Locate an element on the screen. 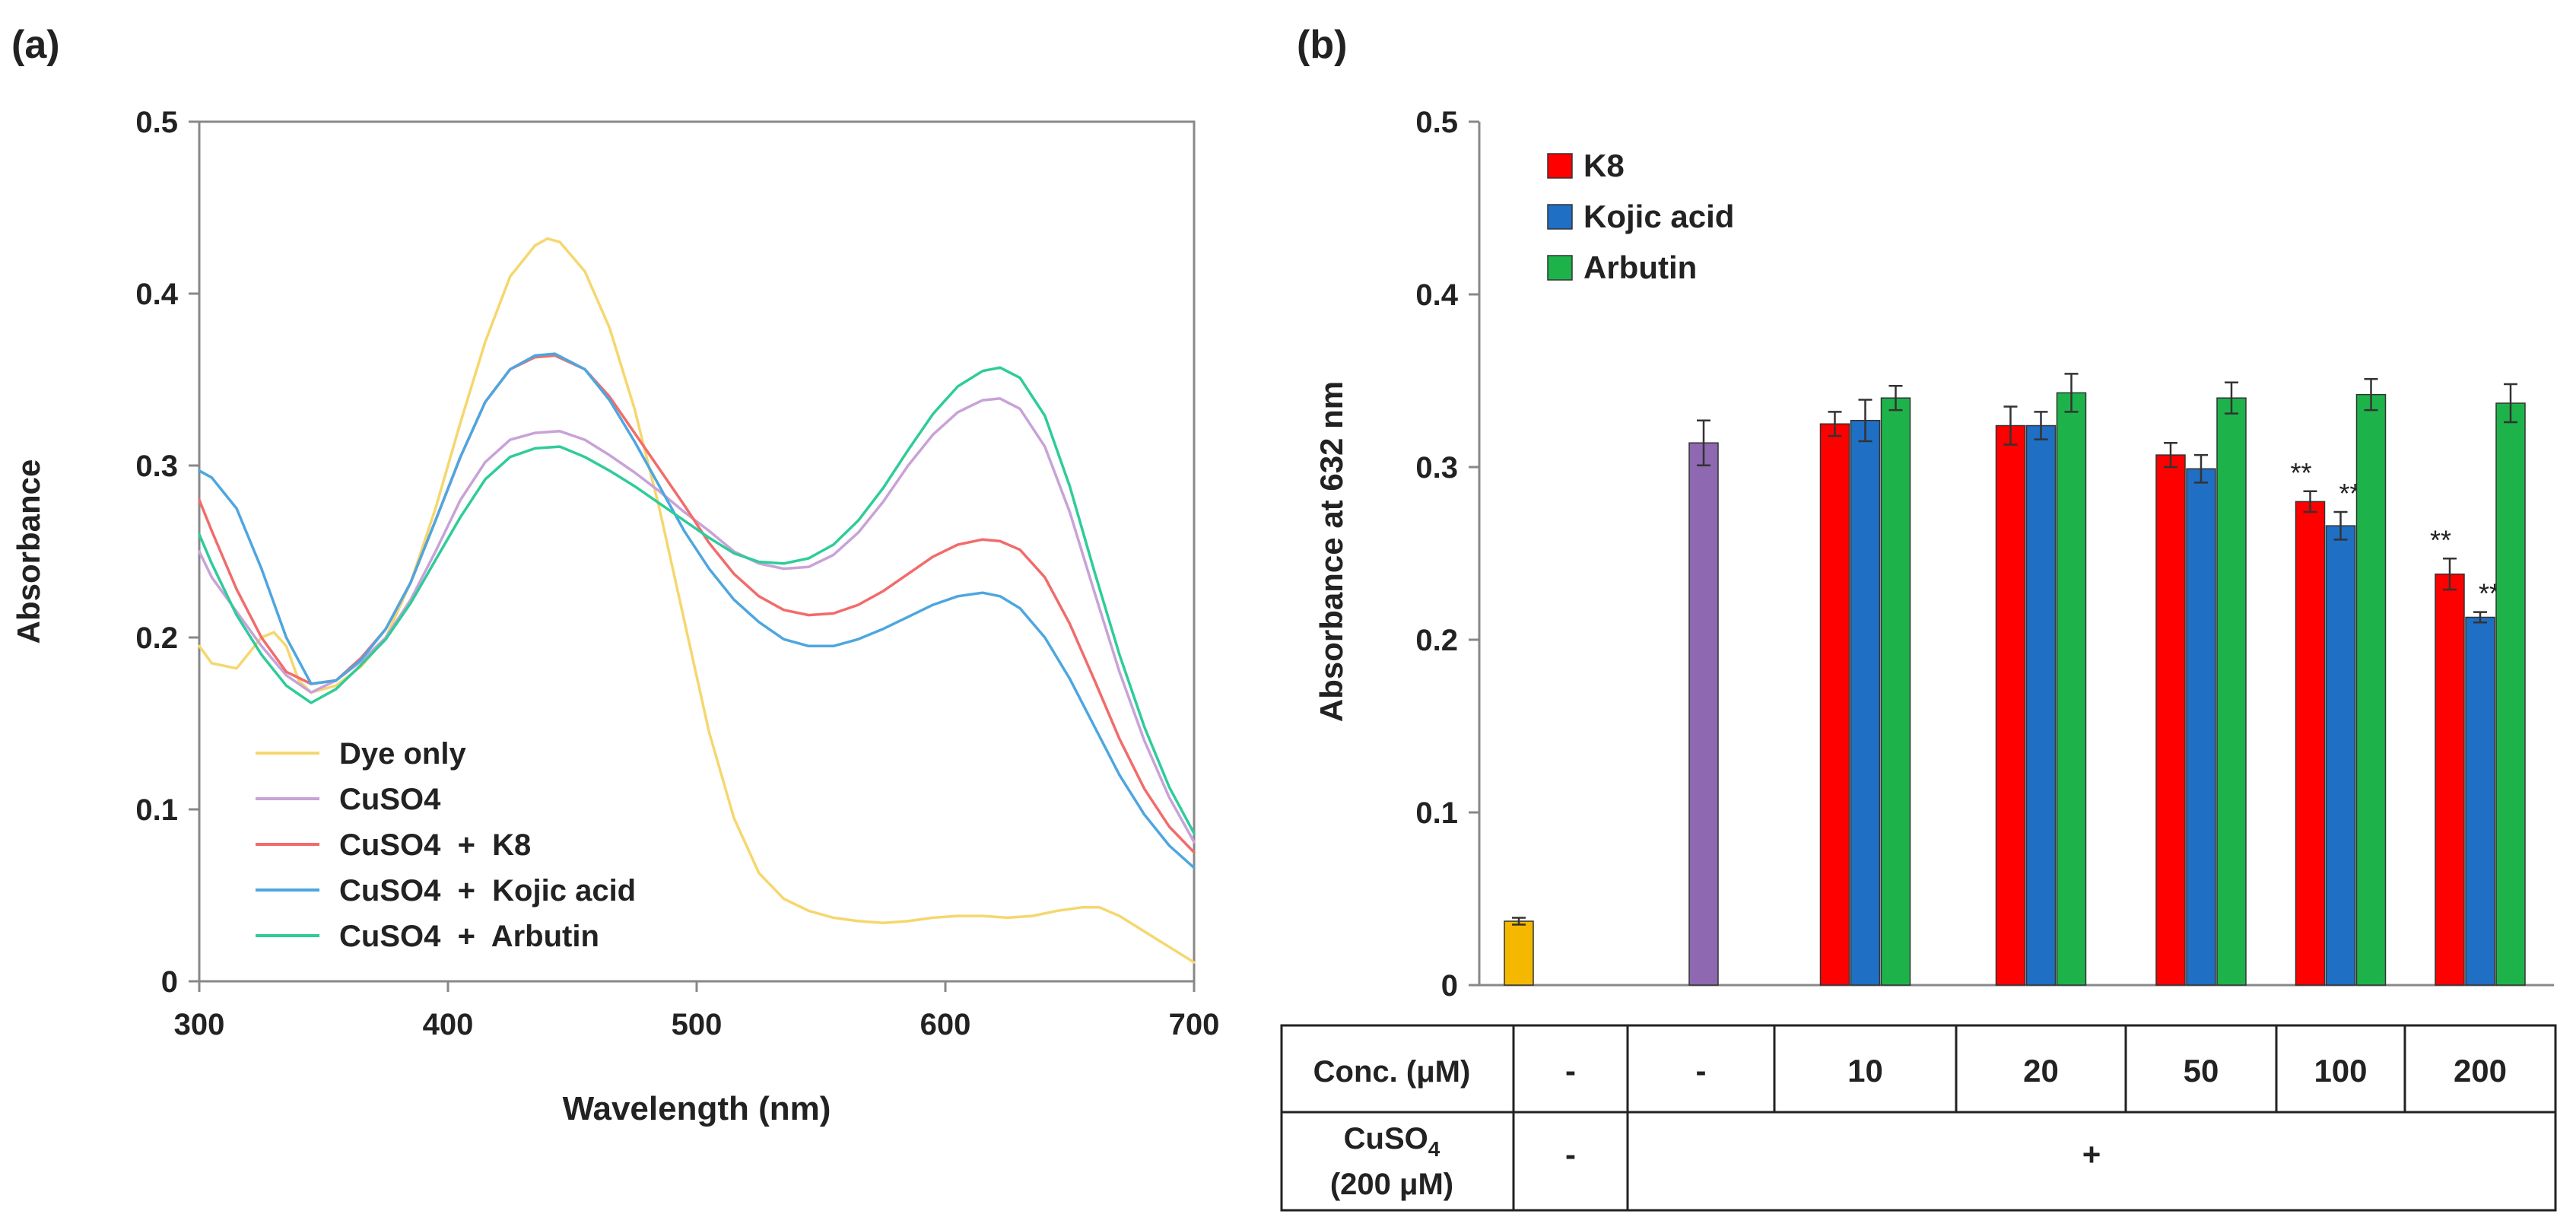  table-cell: + is located at coordinates (2091, 1154).